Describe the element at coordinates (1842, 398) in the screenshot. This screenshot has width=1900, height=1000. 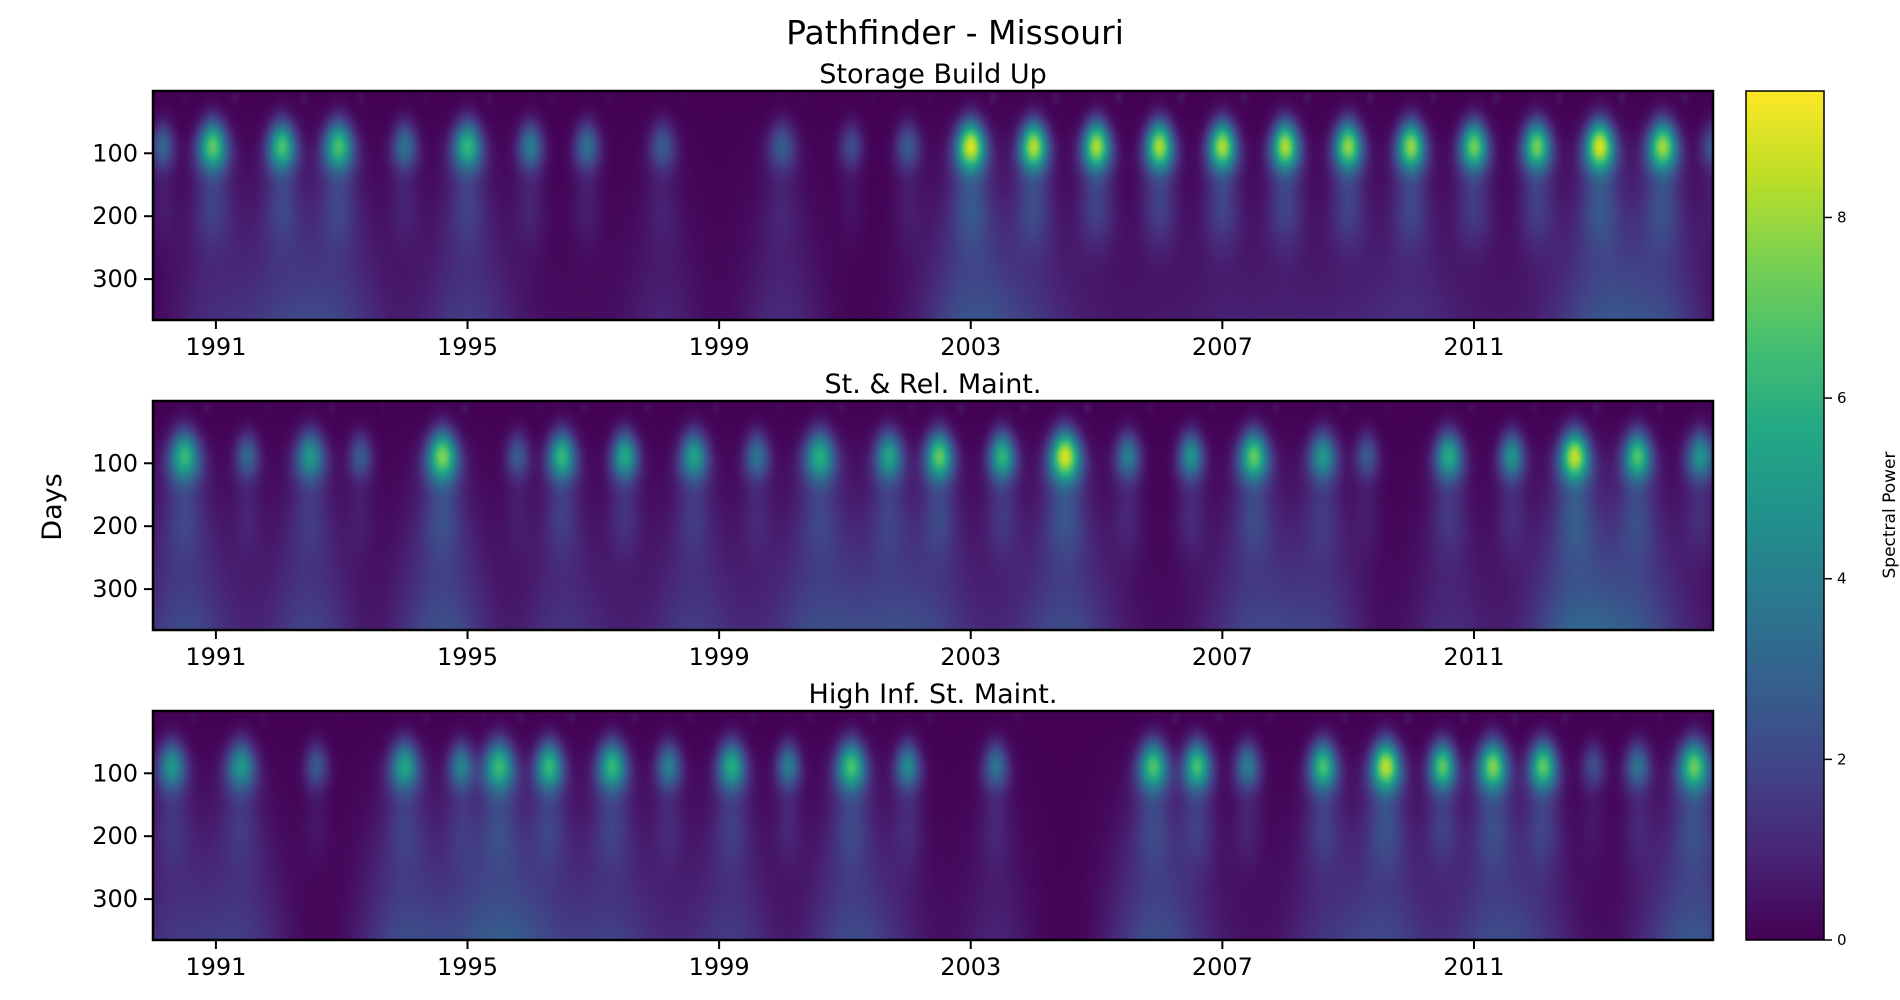
I see `colorbar-tick-label: 6` at that location.